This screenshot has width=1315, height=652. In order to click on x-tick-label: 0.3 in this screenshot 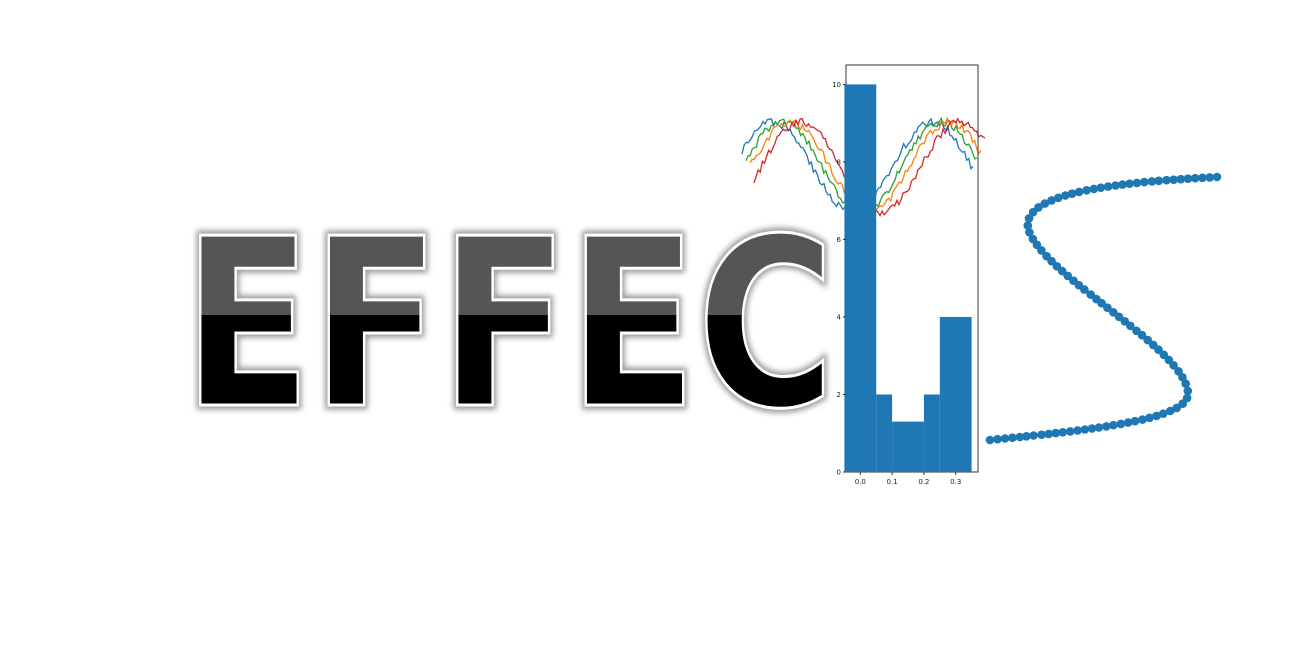, I will do `click(955, 482)`.